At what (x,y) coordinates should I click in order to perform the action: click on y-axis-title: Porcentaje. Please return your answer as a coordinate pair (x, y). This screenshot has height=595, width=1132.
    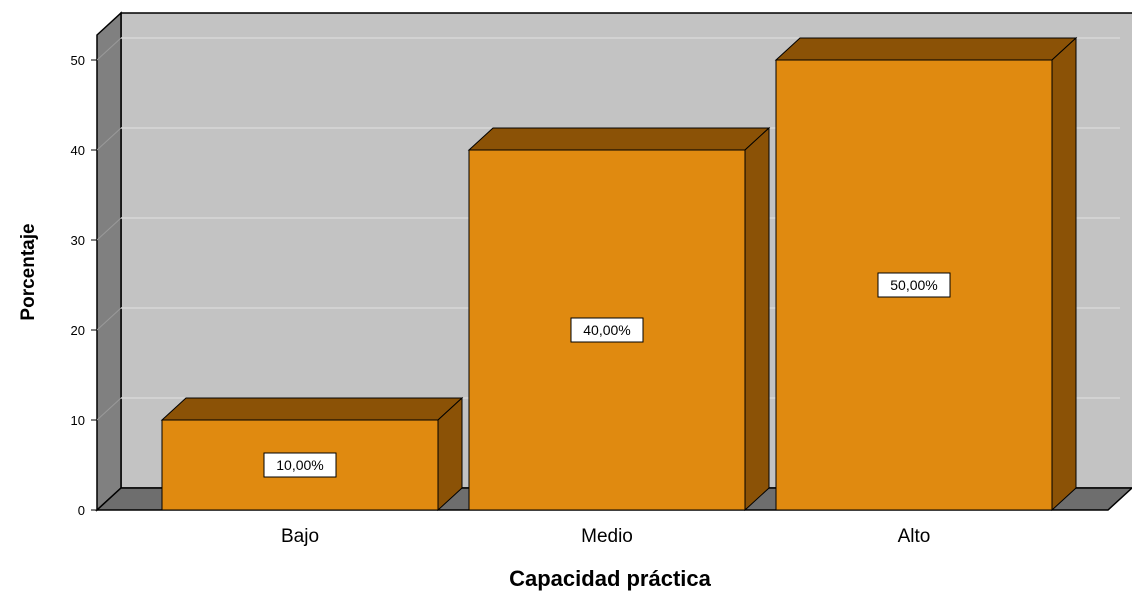
    Looking at the image, I should click on (28, 271).